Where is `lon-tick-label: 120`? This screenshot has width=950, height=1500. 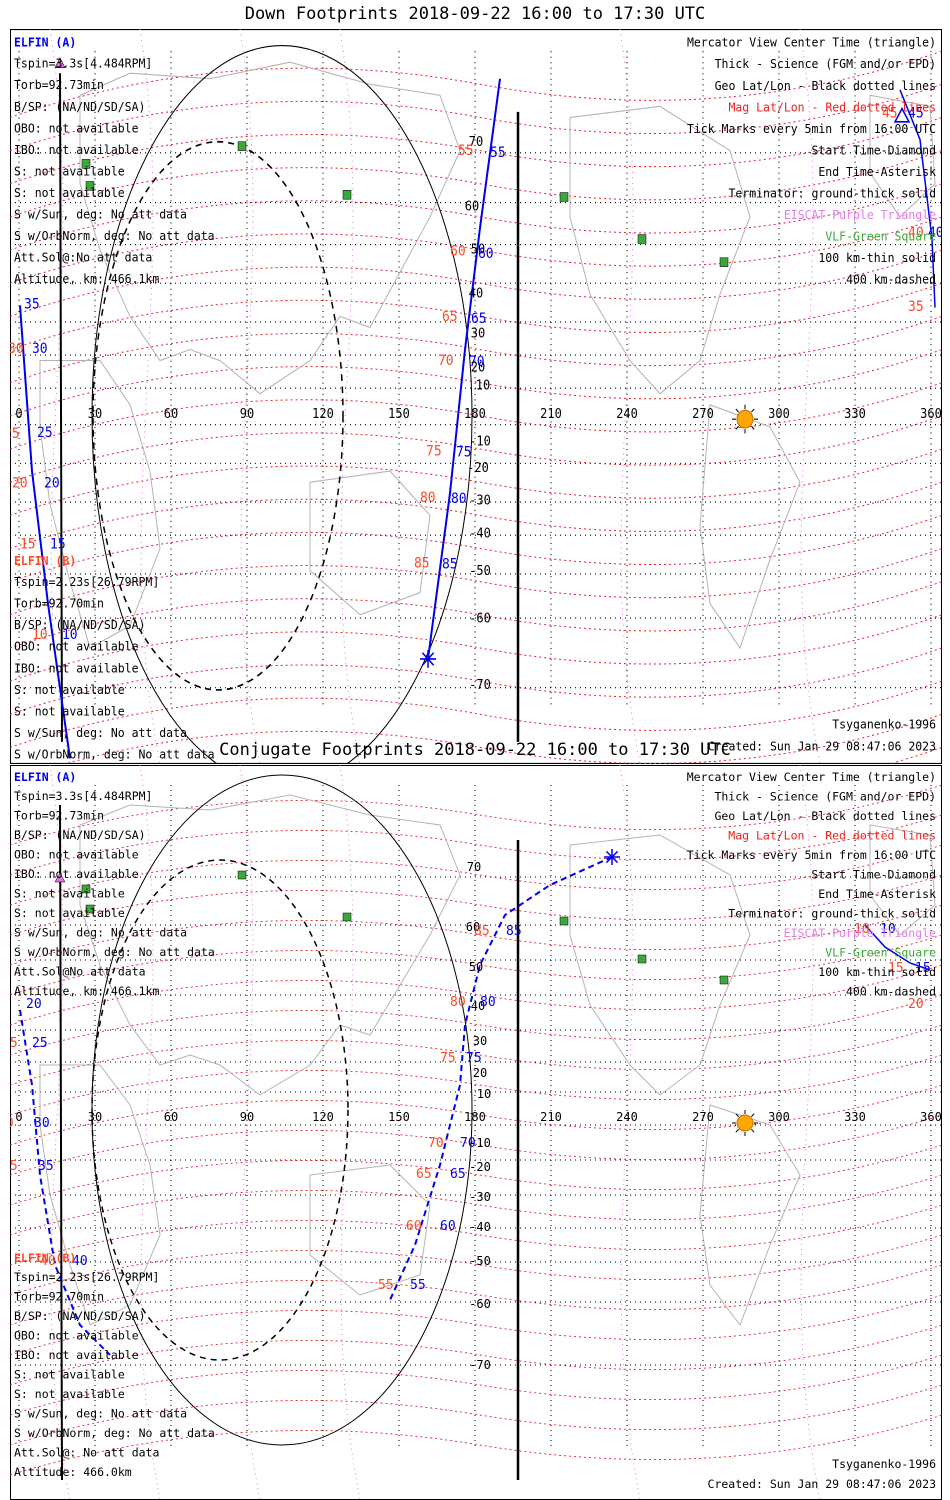
lon-tick-label: 120 is located at coordinates (323, 1117).